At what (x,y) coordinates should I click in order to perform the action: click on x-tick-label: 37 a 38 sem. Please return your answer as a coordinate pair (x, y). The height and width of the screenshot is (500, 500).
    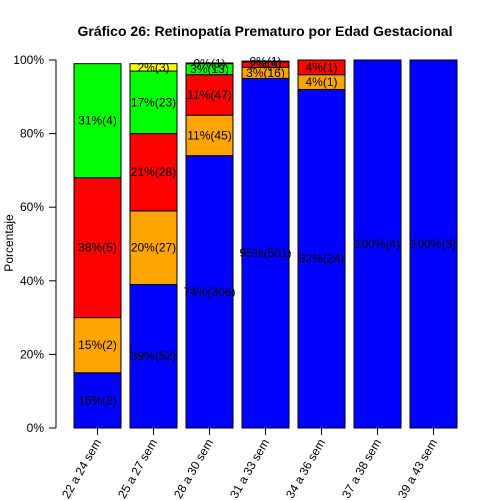
    Looking at the image, I should click on (361, 468).